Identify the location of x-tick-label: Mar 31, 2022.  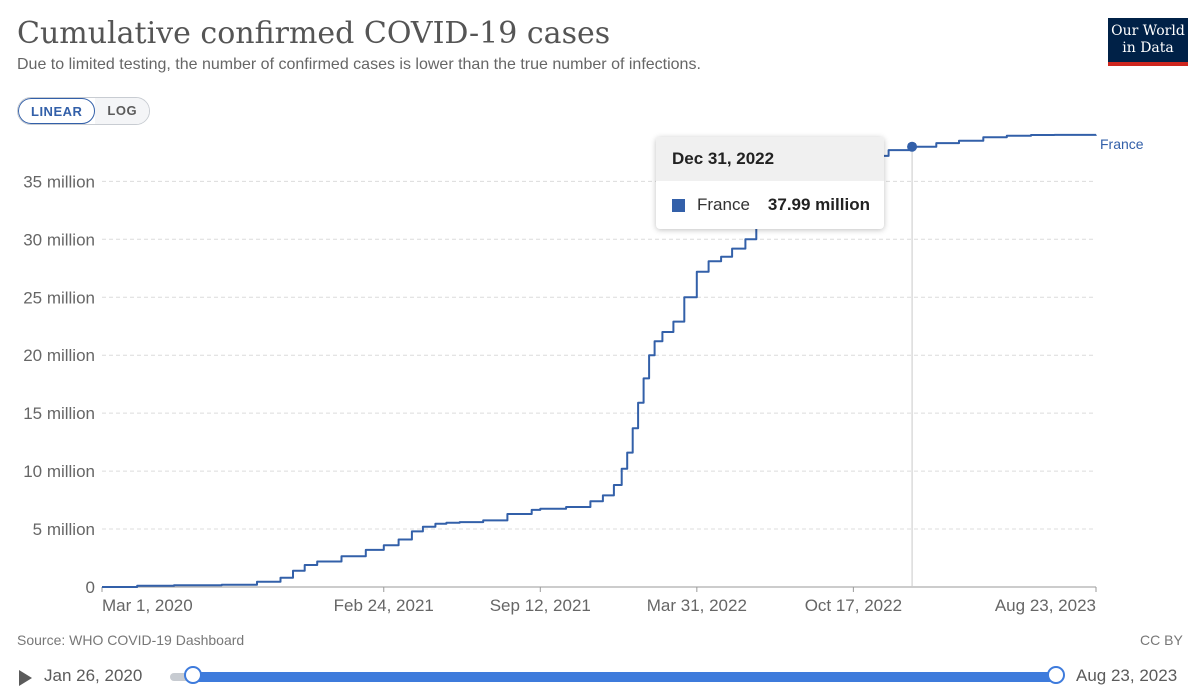
(697, 605).